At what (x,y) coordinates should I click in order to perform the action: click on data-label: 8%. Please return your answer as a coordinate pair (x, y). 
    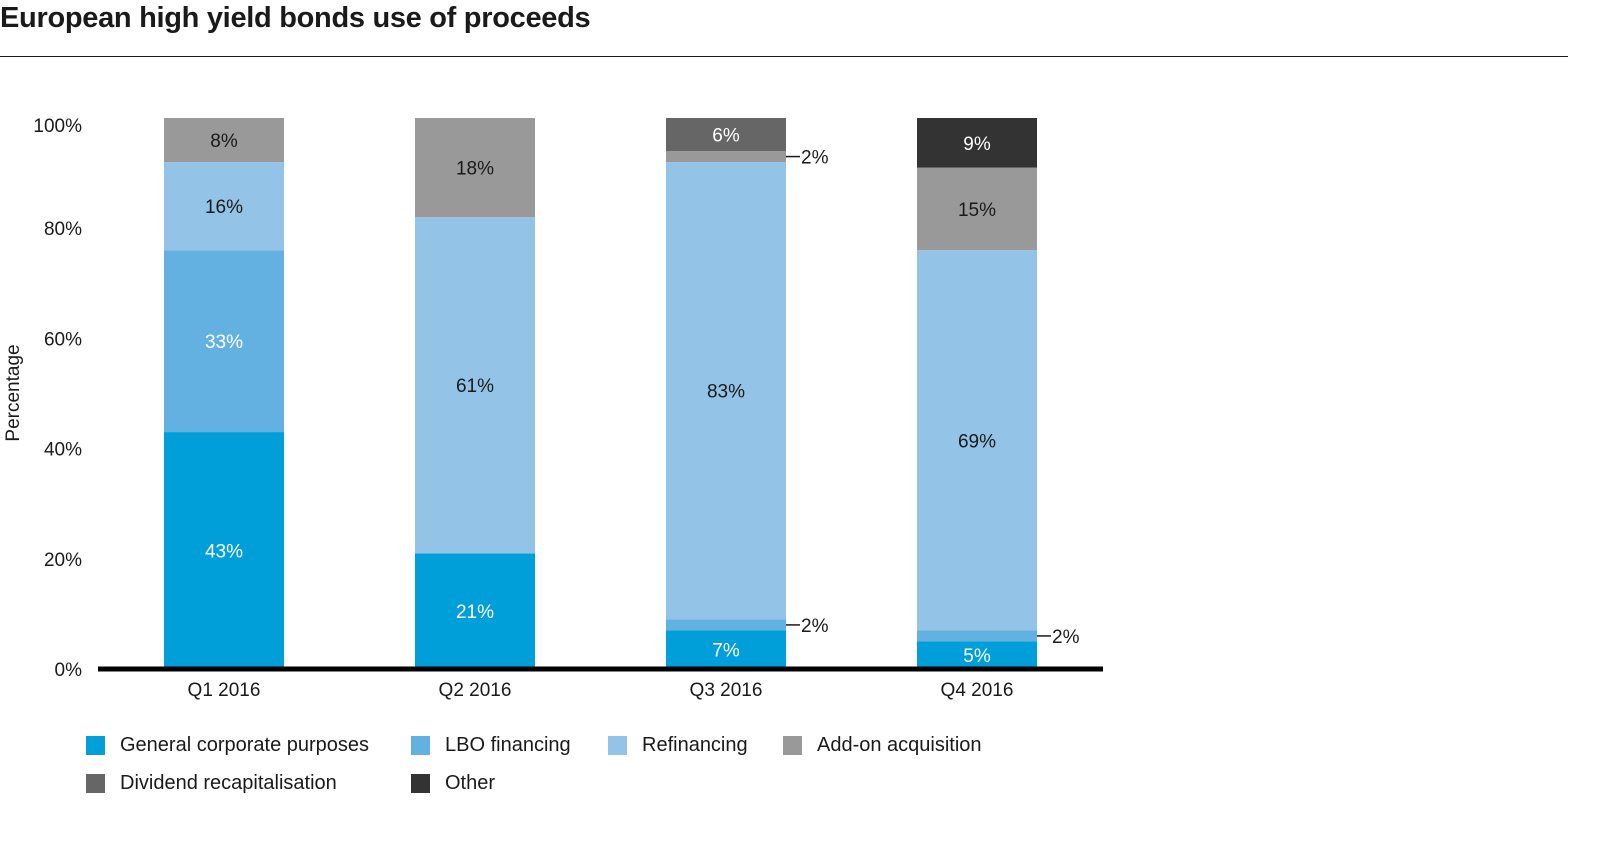
    Looking at the image, I should click on (224, 141).